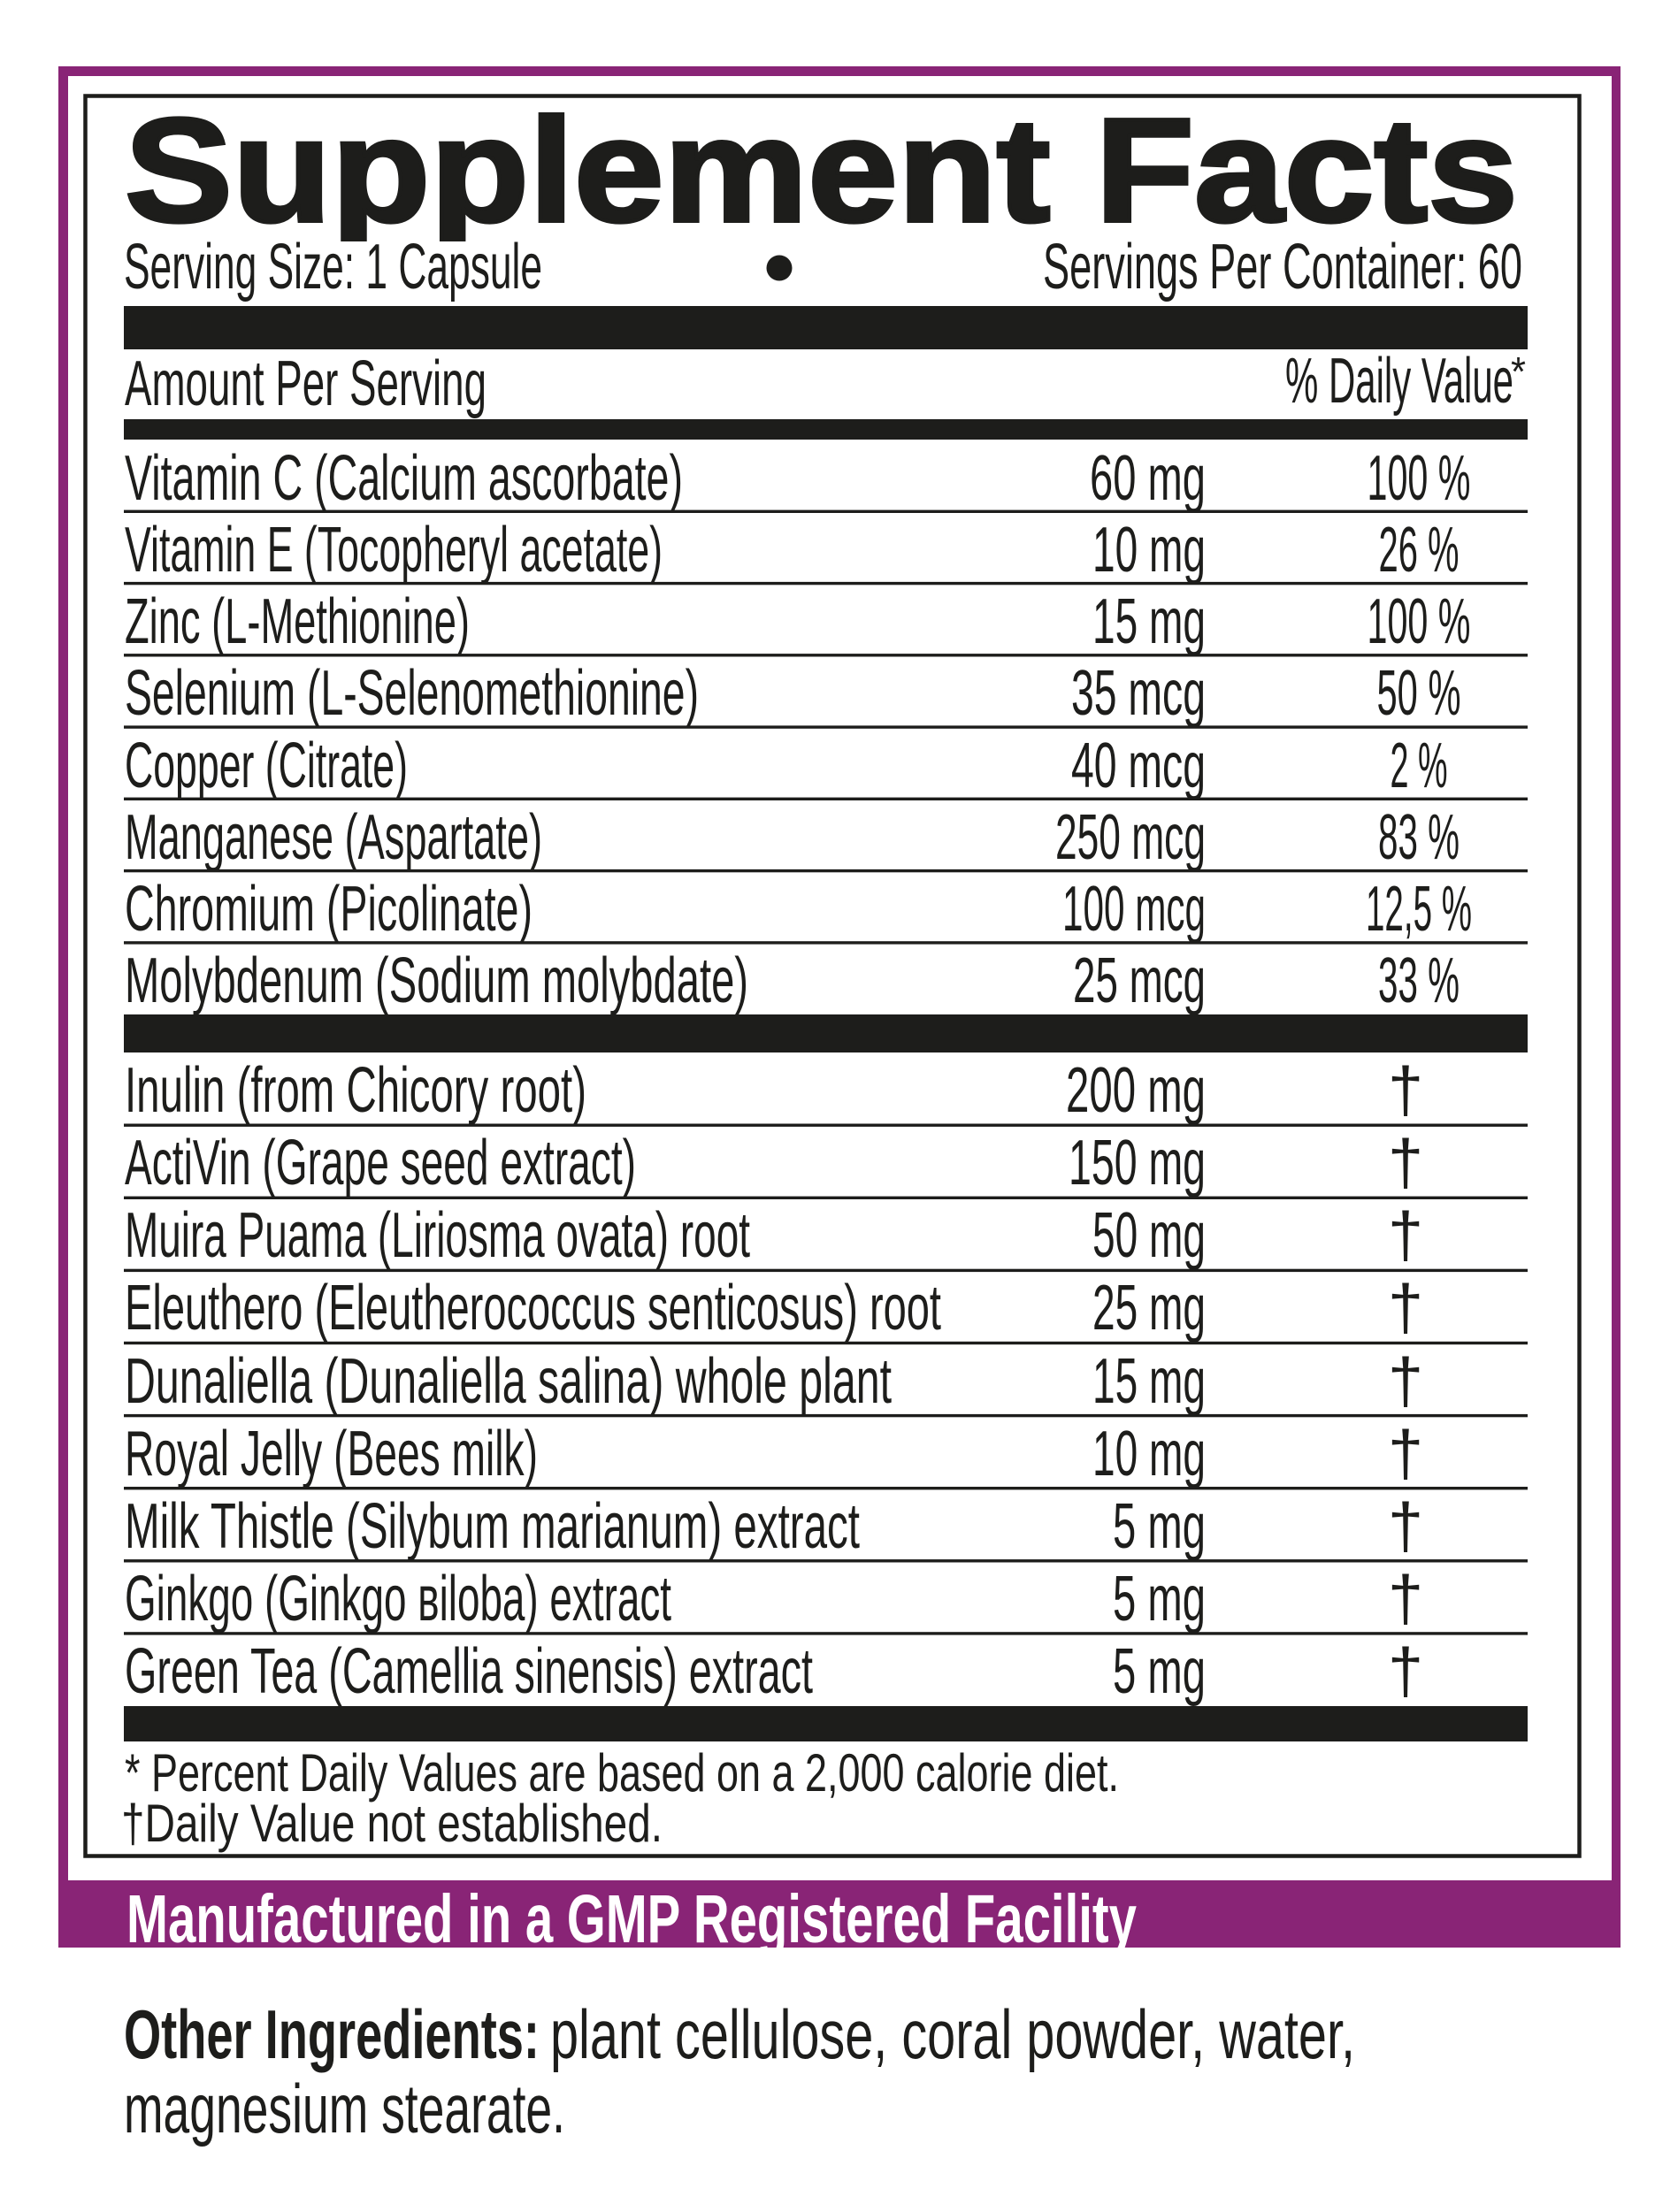 Image resolution: width=1678 pixels, height=2212 pixels. I want to click on svg-text: 150 mg, so click(1137, 1163).